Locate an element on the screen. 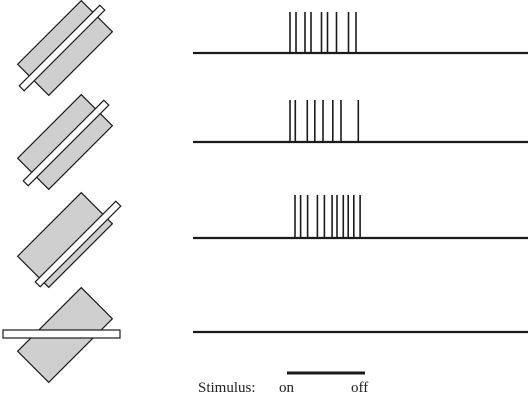  stimulus-off-label: off is located at coordinates (360, 388).